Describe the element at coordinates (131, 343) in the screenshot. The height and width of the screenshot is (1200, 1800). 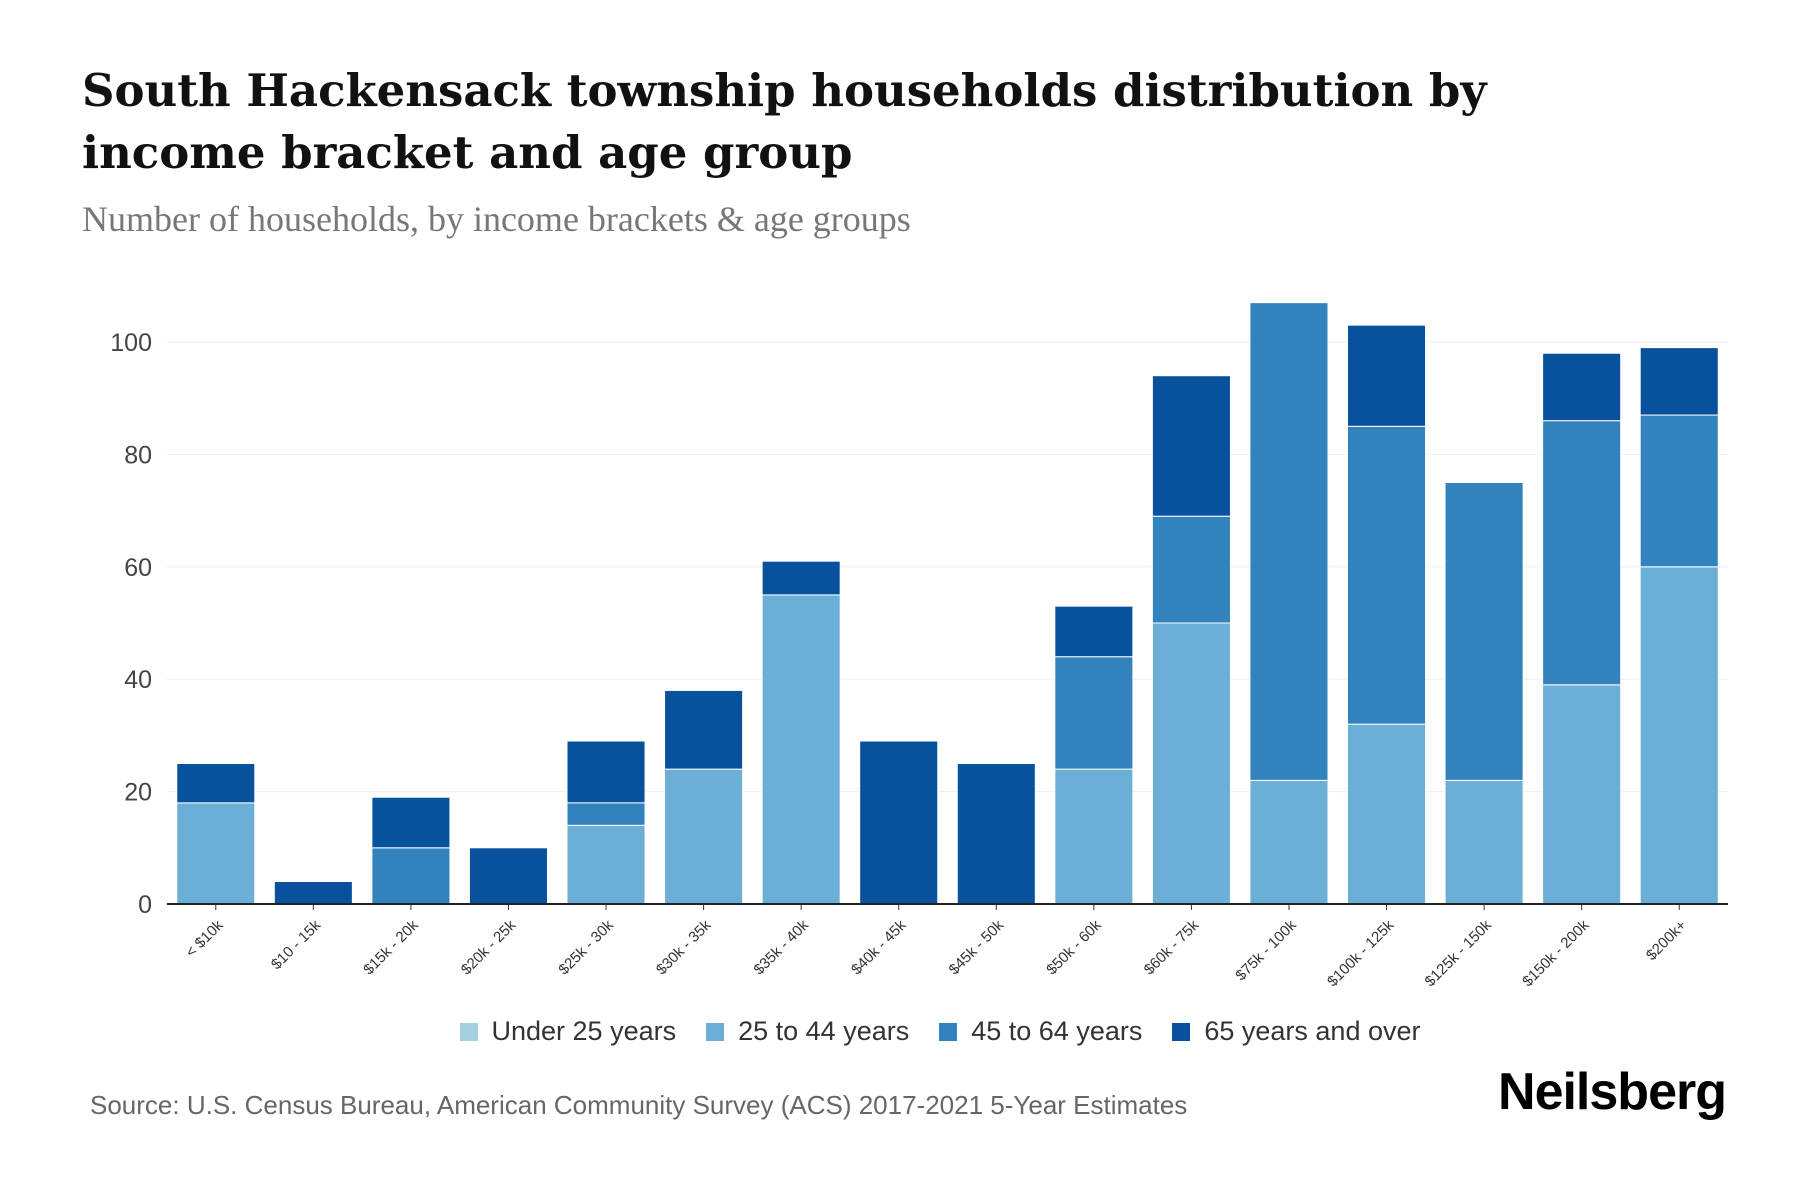
I see `y-tick-label: 100` at that location.